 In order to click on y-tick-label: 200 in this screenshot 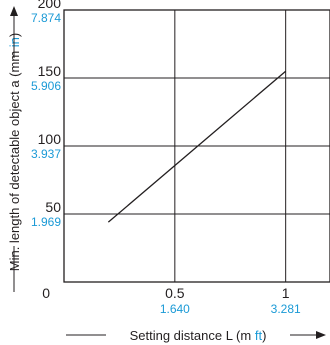, I will do `click(50, 5)`.